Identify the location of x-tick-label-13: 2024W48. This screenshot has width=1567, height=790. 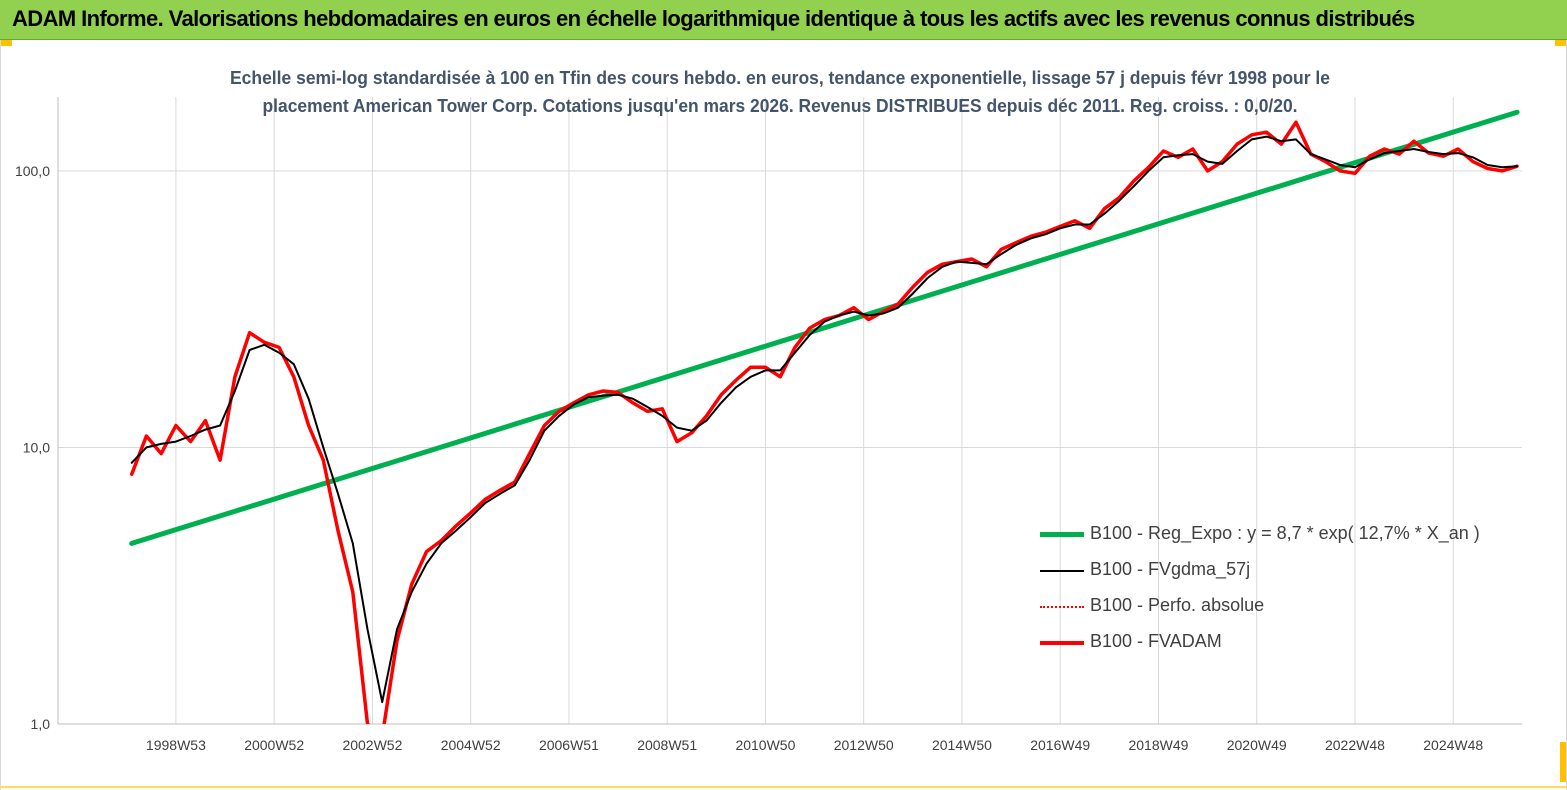
(1453, 745).